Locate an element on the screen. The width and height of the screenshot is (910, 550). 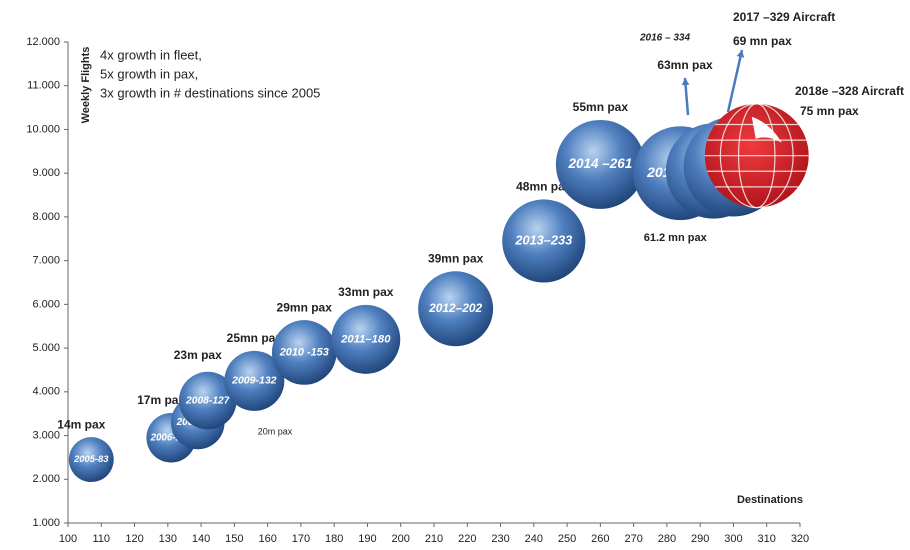
x-tick-label: 250 is located at coordinates (567, 539).